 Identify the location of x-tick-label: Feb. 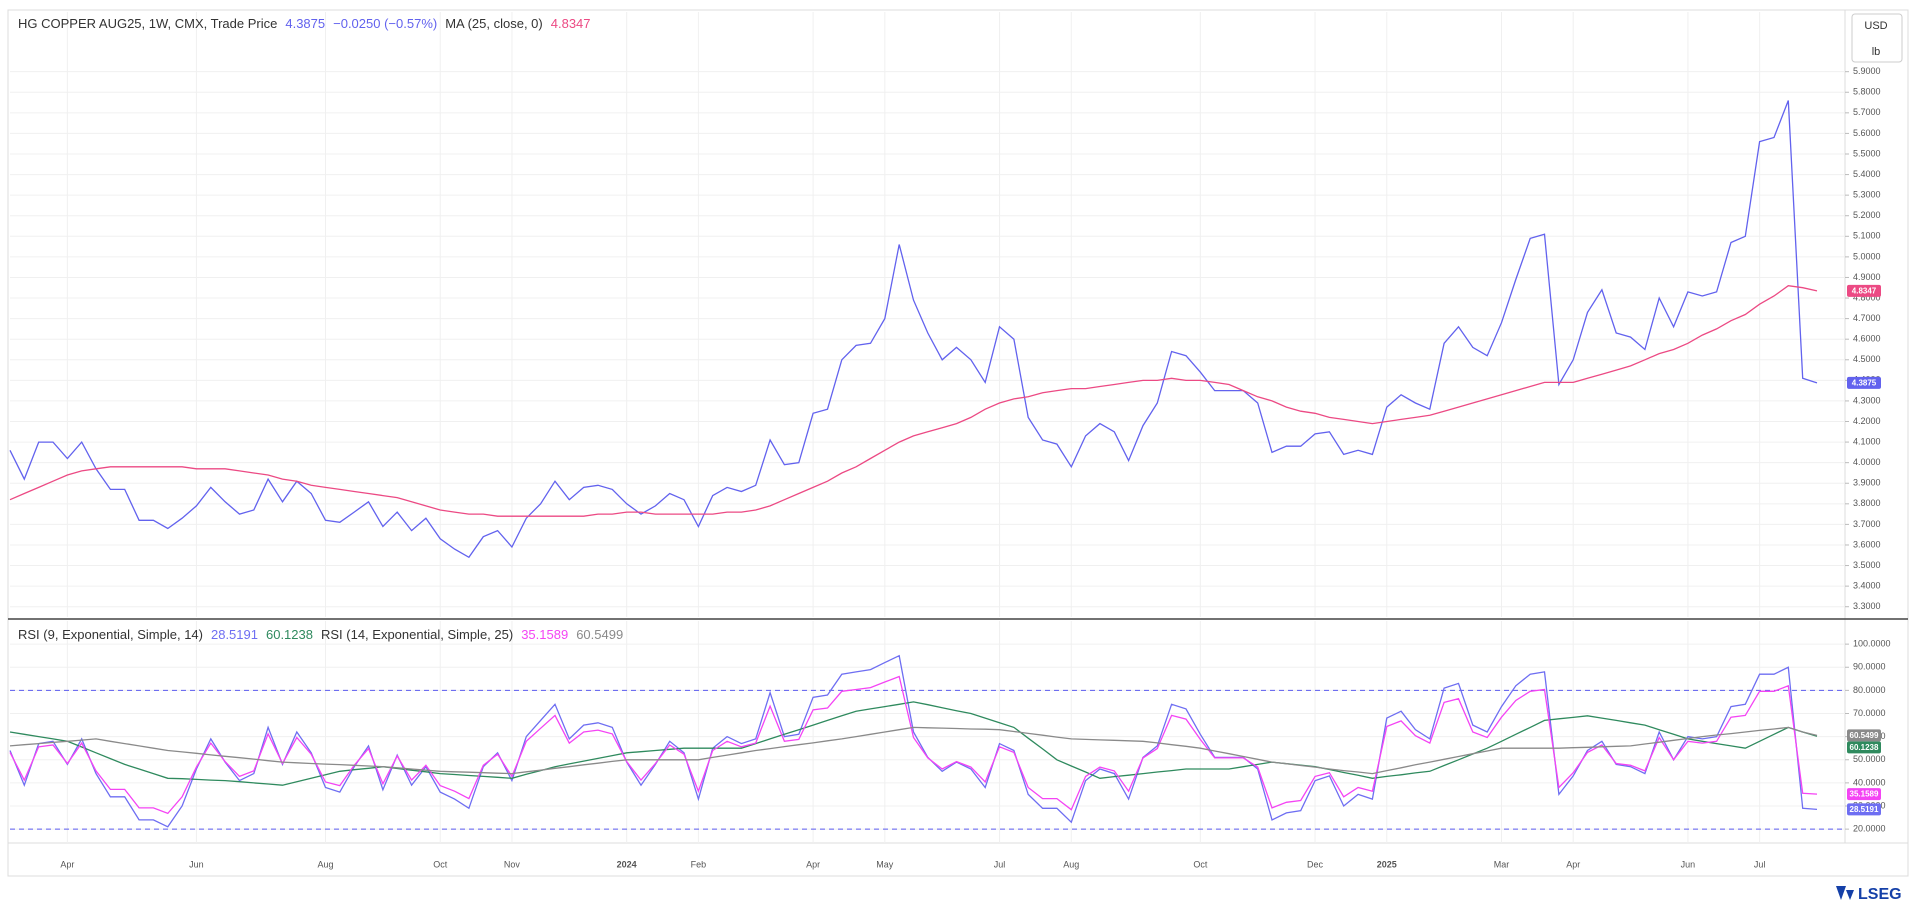
(699, 864).